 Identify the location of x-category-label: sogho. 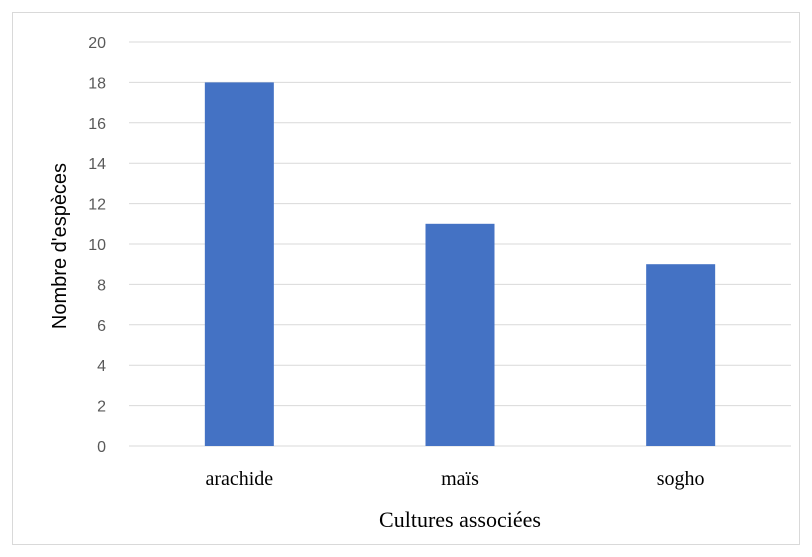
(681, 479).